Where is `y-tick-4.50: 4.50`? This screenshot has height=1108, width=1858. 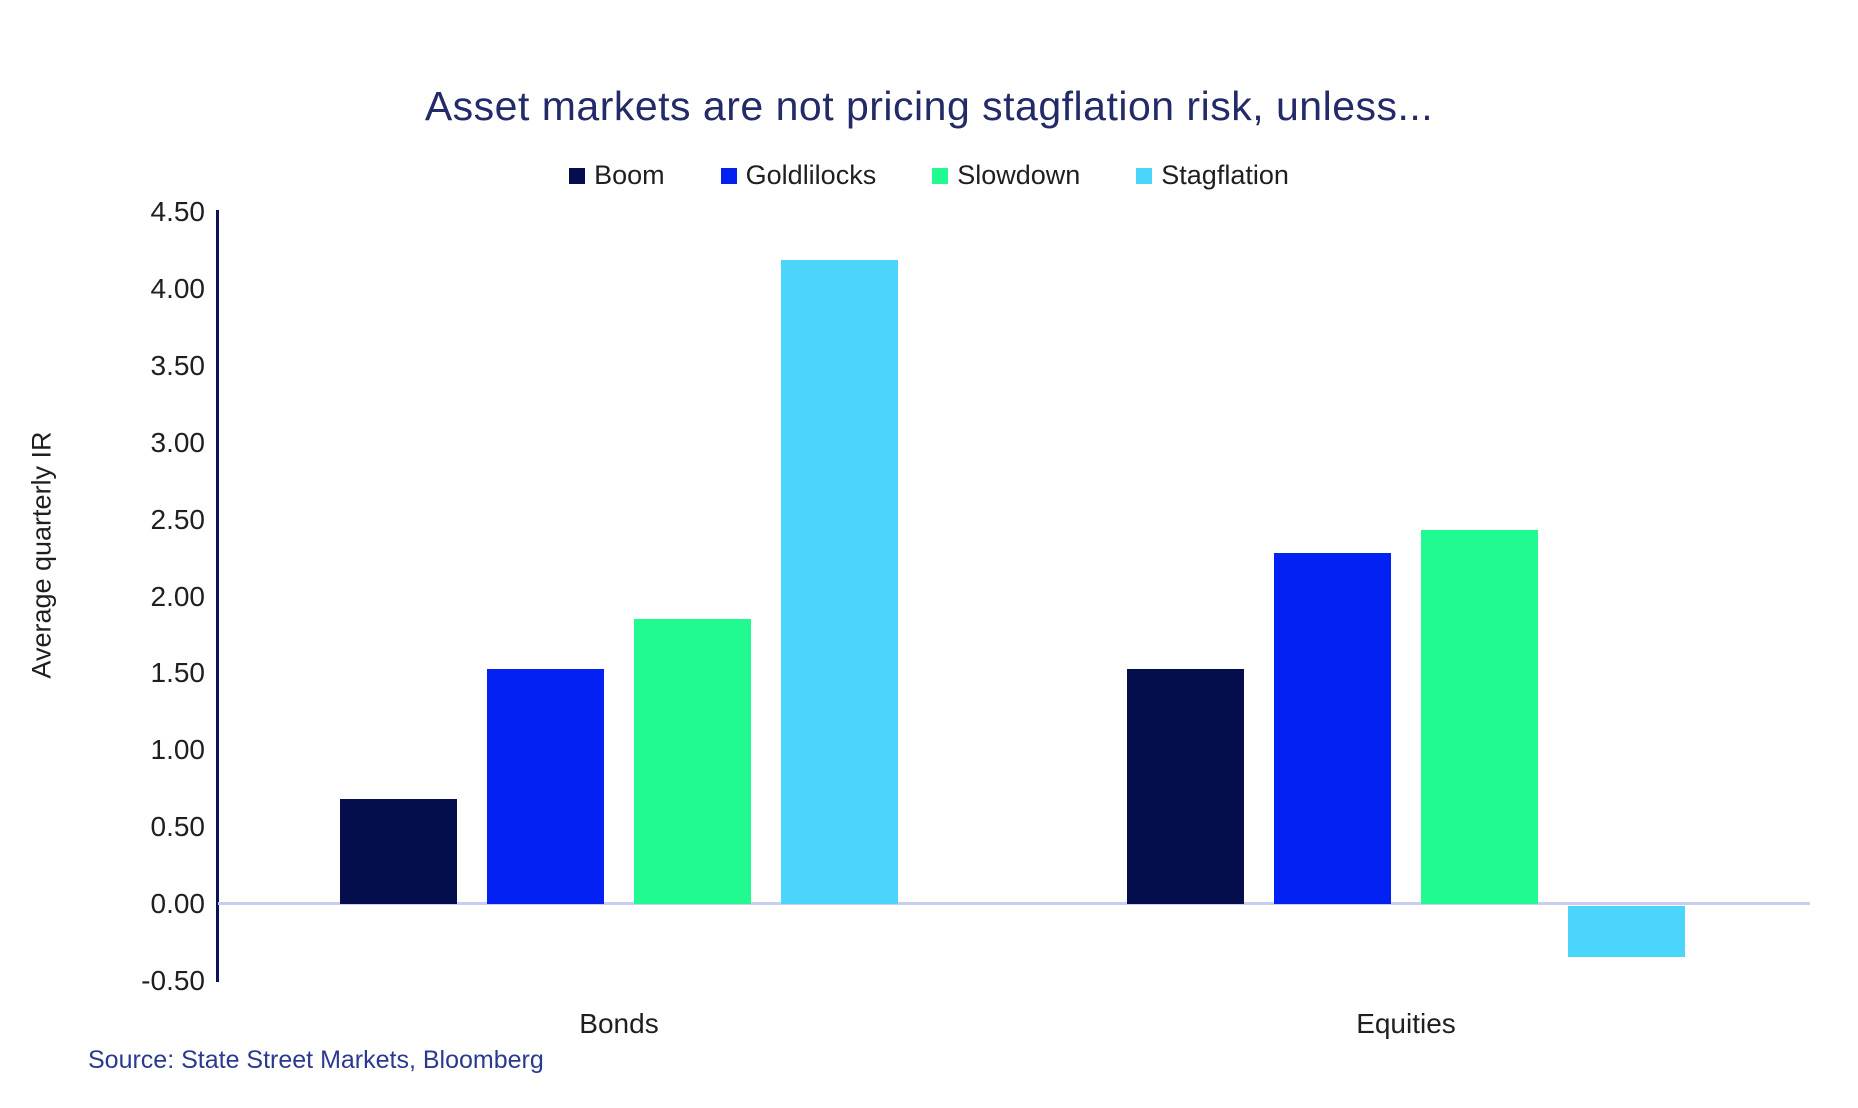
y-tick-4.50: 4.50 is located at coordinates (178, 211).